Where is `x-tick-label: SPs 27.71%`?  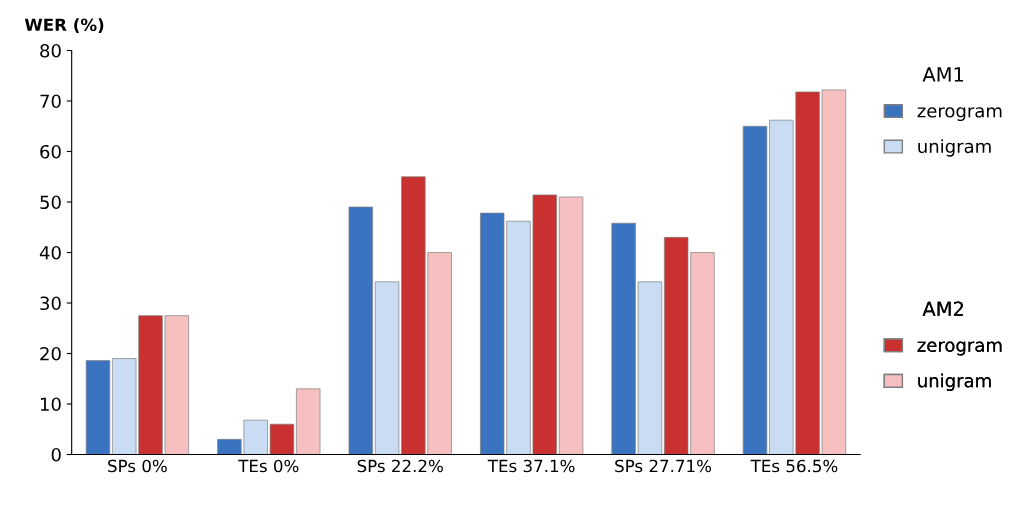 x-tick-label: SPs 27.71% is located at coordinates (663, 466).